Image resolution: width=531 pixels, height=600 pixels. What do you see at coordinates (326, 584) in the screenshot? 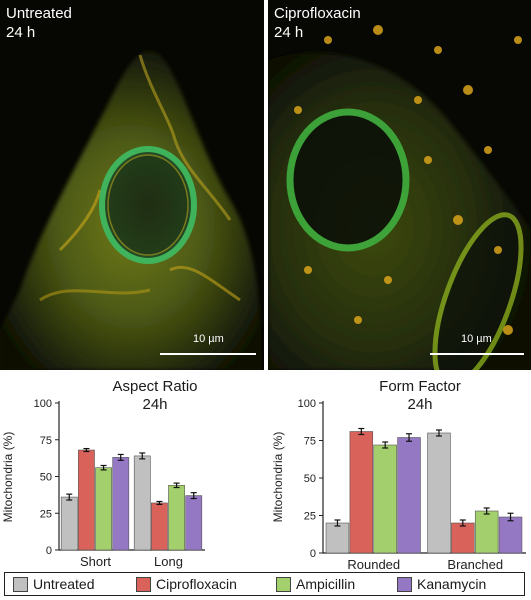
I see `legend-label-ampicillin: Ampicillin` at bounding box center [326, 584].